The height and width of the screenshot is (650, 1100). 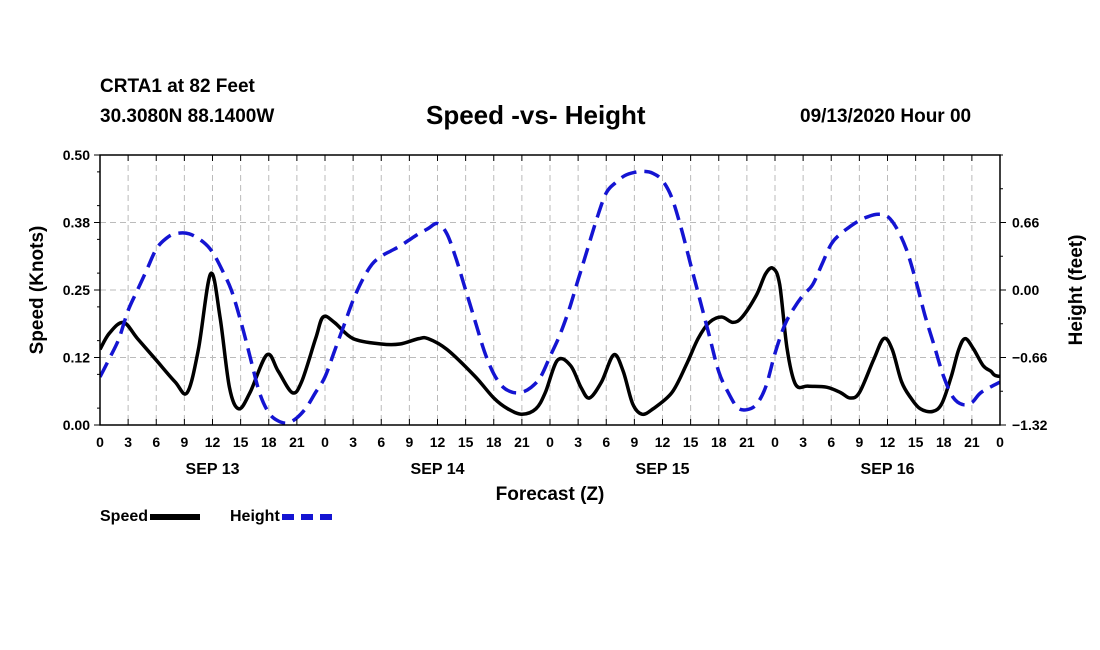 I want to click on day-label: SEP 14, so click(x=438, y=469).